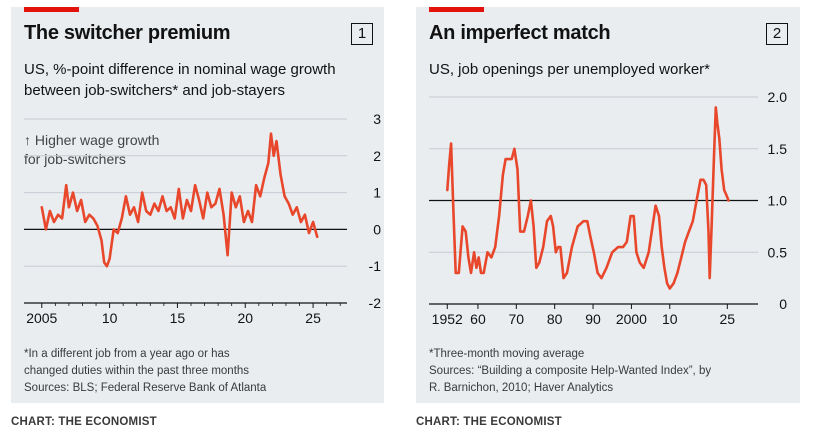  What do you see at coordinates (778, 201) in the screenshot?
I see `y-tick-label: 1.0` at bounding box center [778, 201].